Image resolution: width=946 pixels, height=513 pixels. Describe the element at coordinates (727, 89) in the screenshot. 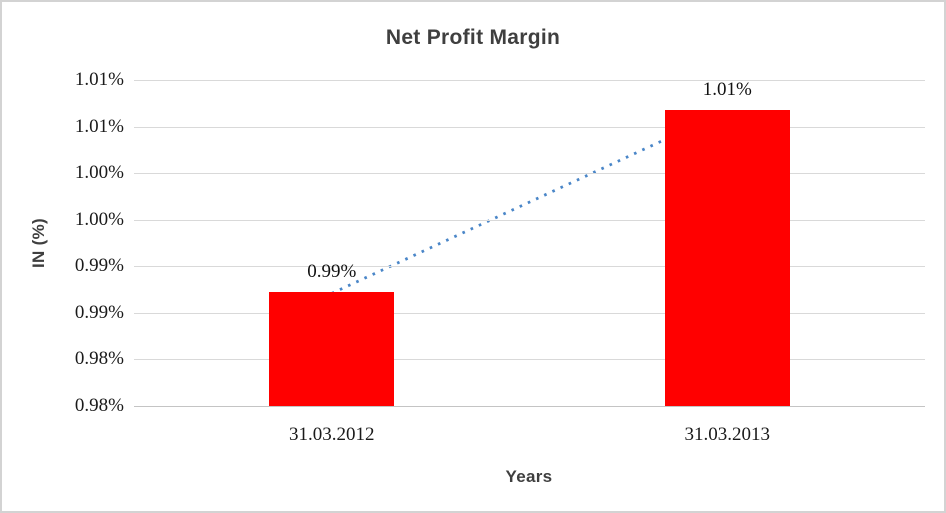

I see `bar-data-label-1: 1.01%` at that location.